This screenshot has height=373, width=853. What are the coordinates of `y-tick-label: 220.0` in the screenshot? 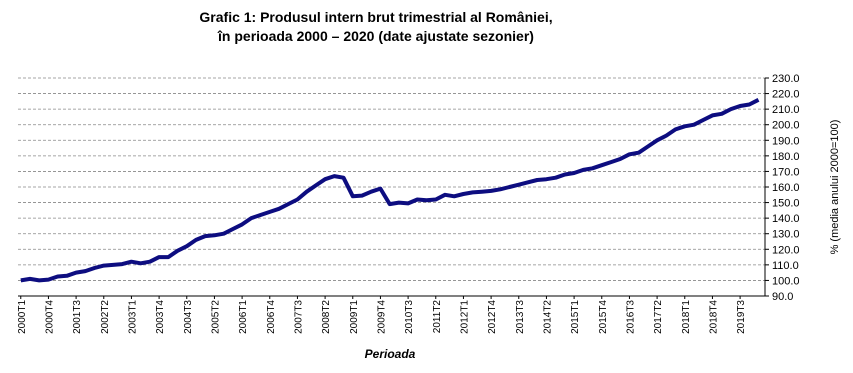 It's located at (786, 95).